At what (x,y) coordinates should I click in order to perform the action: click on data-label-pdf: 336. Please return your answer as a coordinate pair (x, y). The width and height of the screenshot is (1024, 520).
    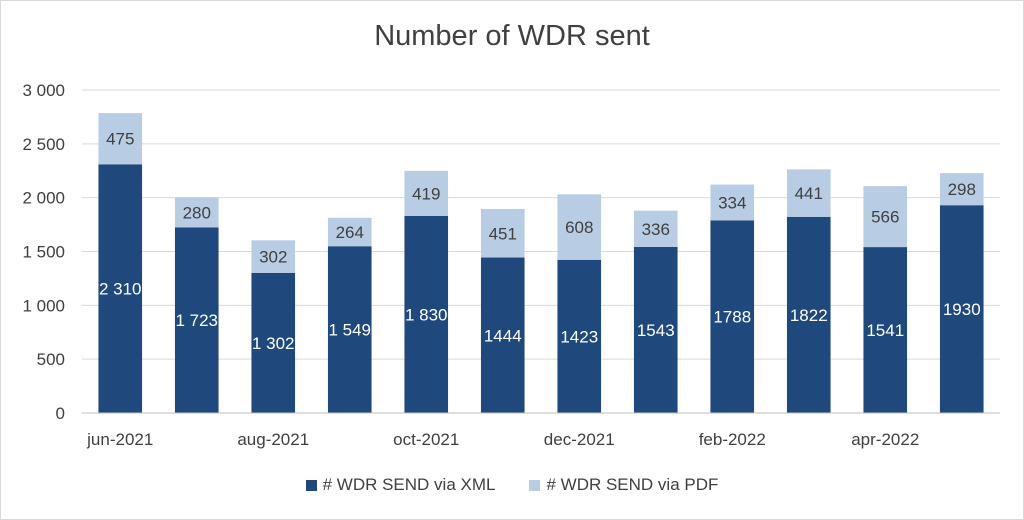
    Looking at the image, I should click on (656, 229).